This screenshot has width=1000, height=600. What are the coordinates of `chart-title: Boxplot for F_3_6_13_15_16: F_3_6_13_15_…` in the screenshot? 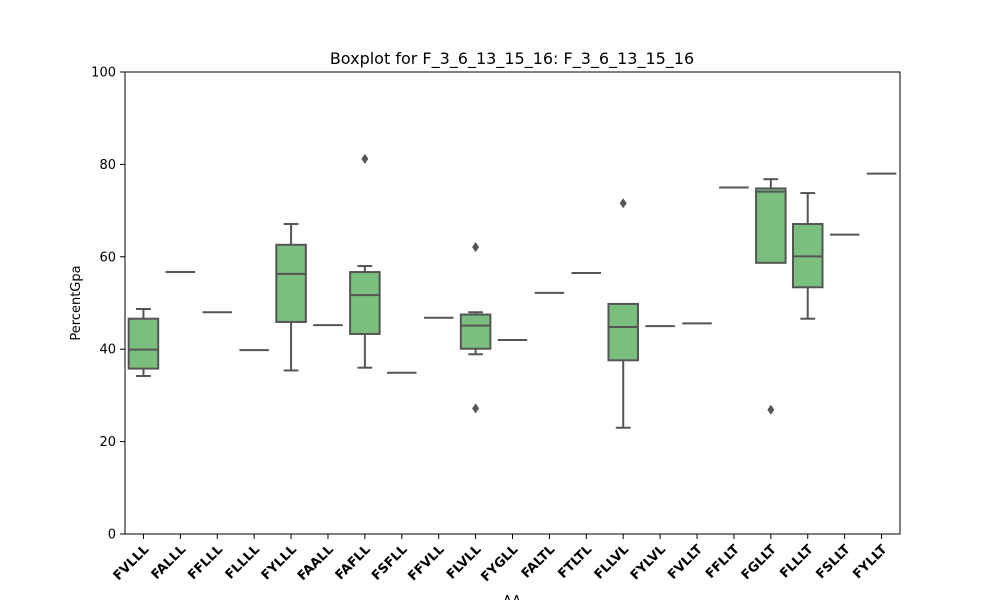 It's located at (512, 59).